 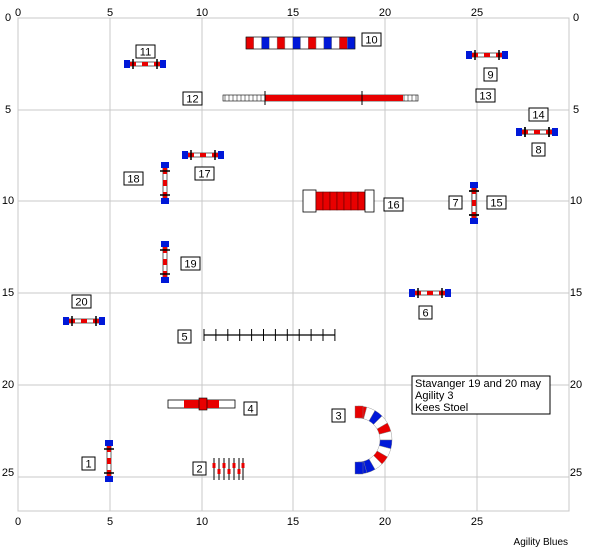 I want to click on obstacle-label-17: 17, so click(x=204, y=173).